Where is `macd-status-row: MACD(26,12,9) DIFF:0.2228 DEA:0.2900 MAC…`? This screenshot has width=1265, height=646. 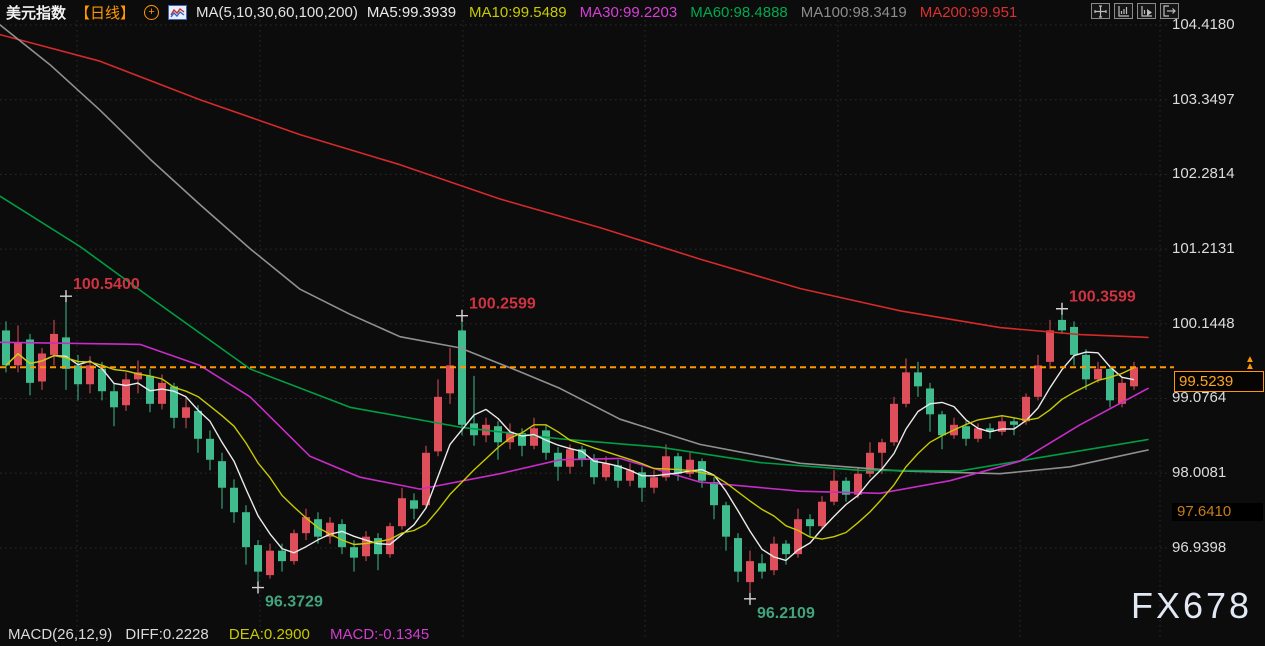
macd-status-row: MACD(26,12,9) DIFF:0.2228 DEA:0.2900 MAC… is located at coordinates (226, 634).